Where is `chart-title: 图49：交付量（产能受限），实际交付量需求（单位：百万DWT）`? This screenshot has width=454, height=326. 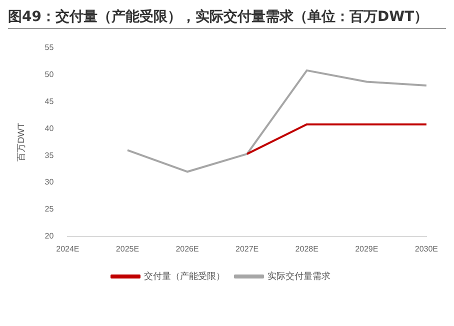 chart-title: 图49：交付量（产能受限），实际交付量需求（单位：百万DWT） is located at coordinates (227, 18).